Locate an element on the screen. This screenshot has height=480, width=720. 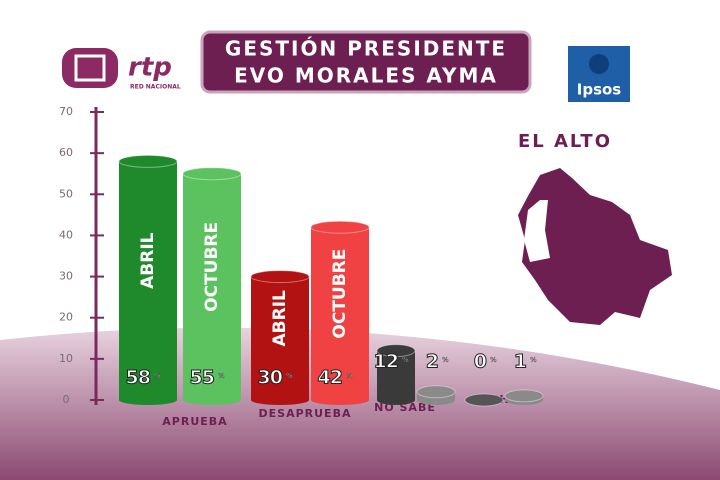
logo-icon is located at coordinates (599, 64).